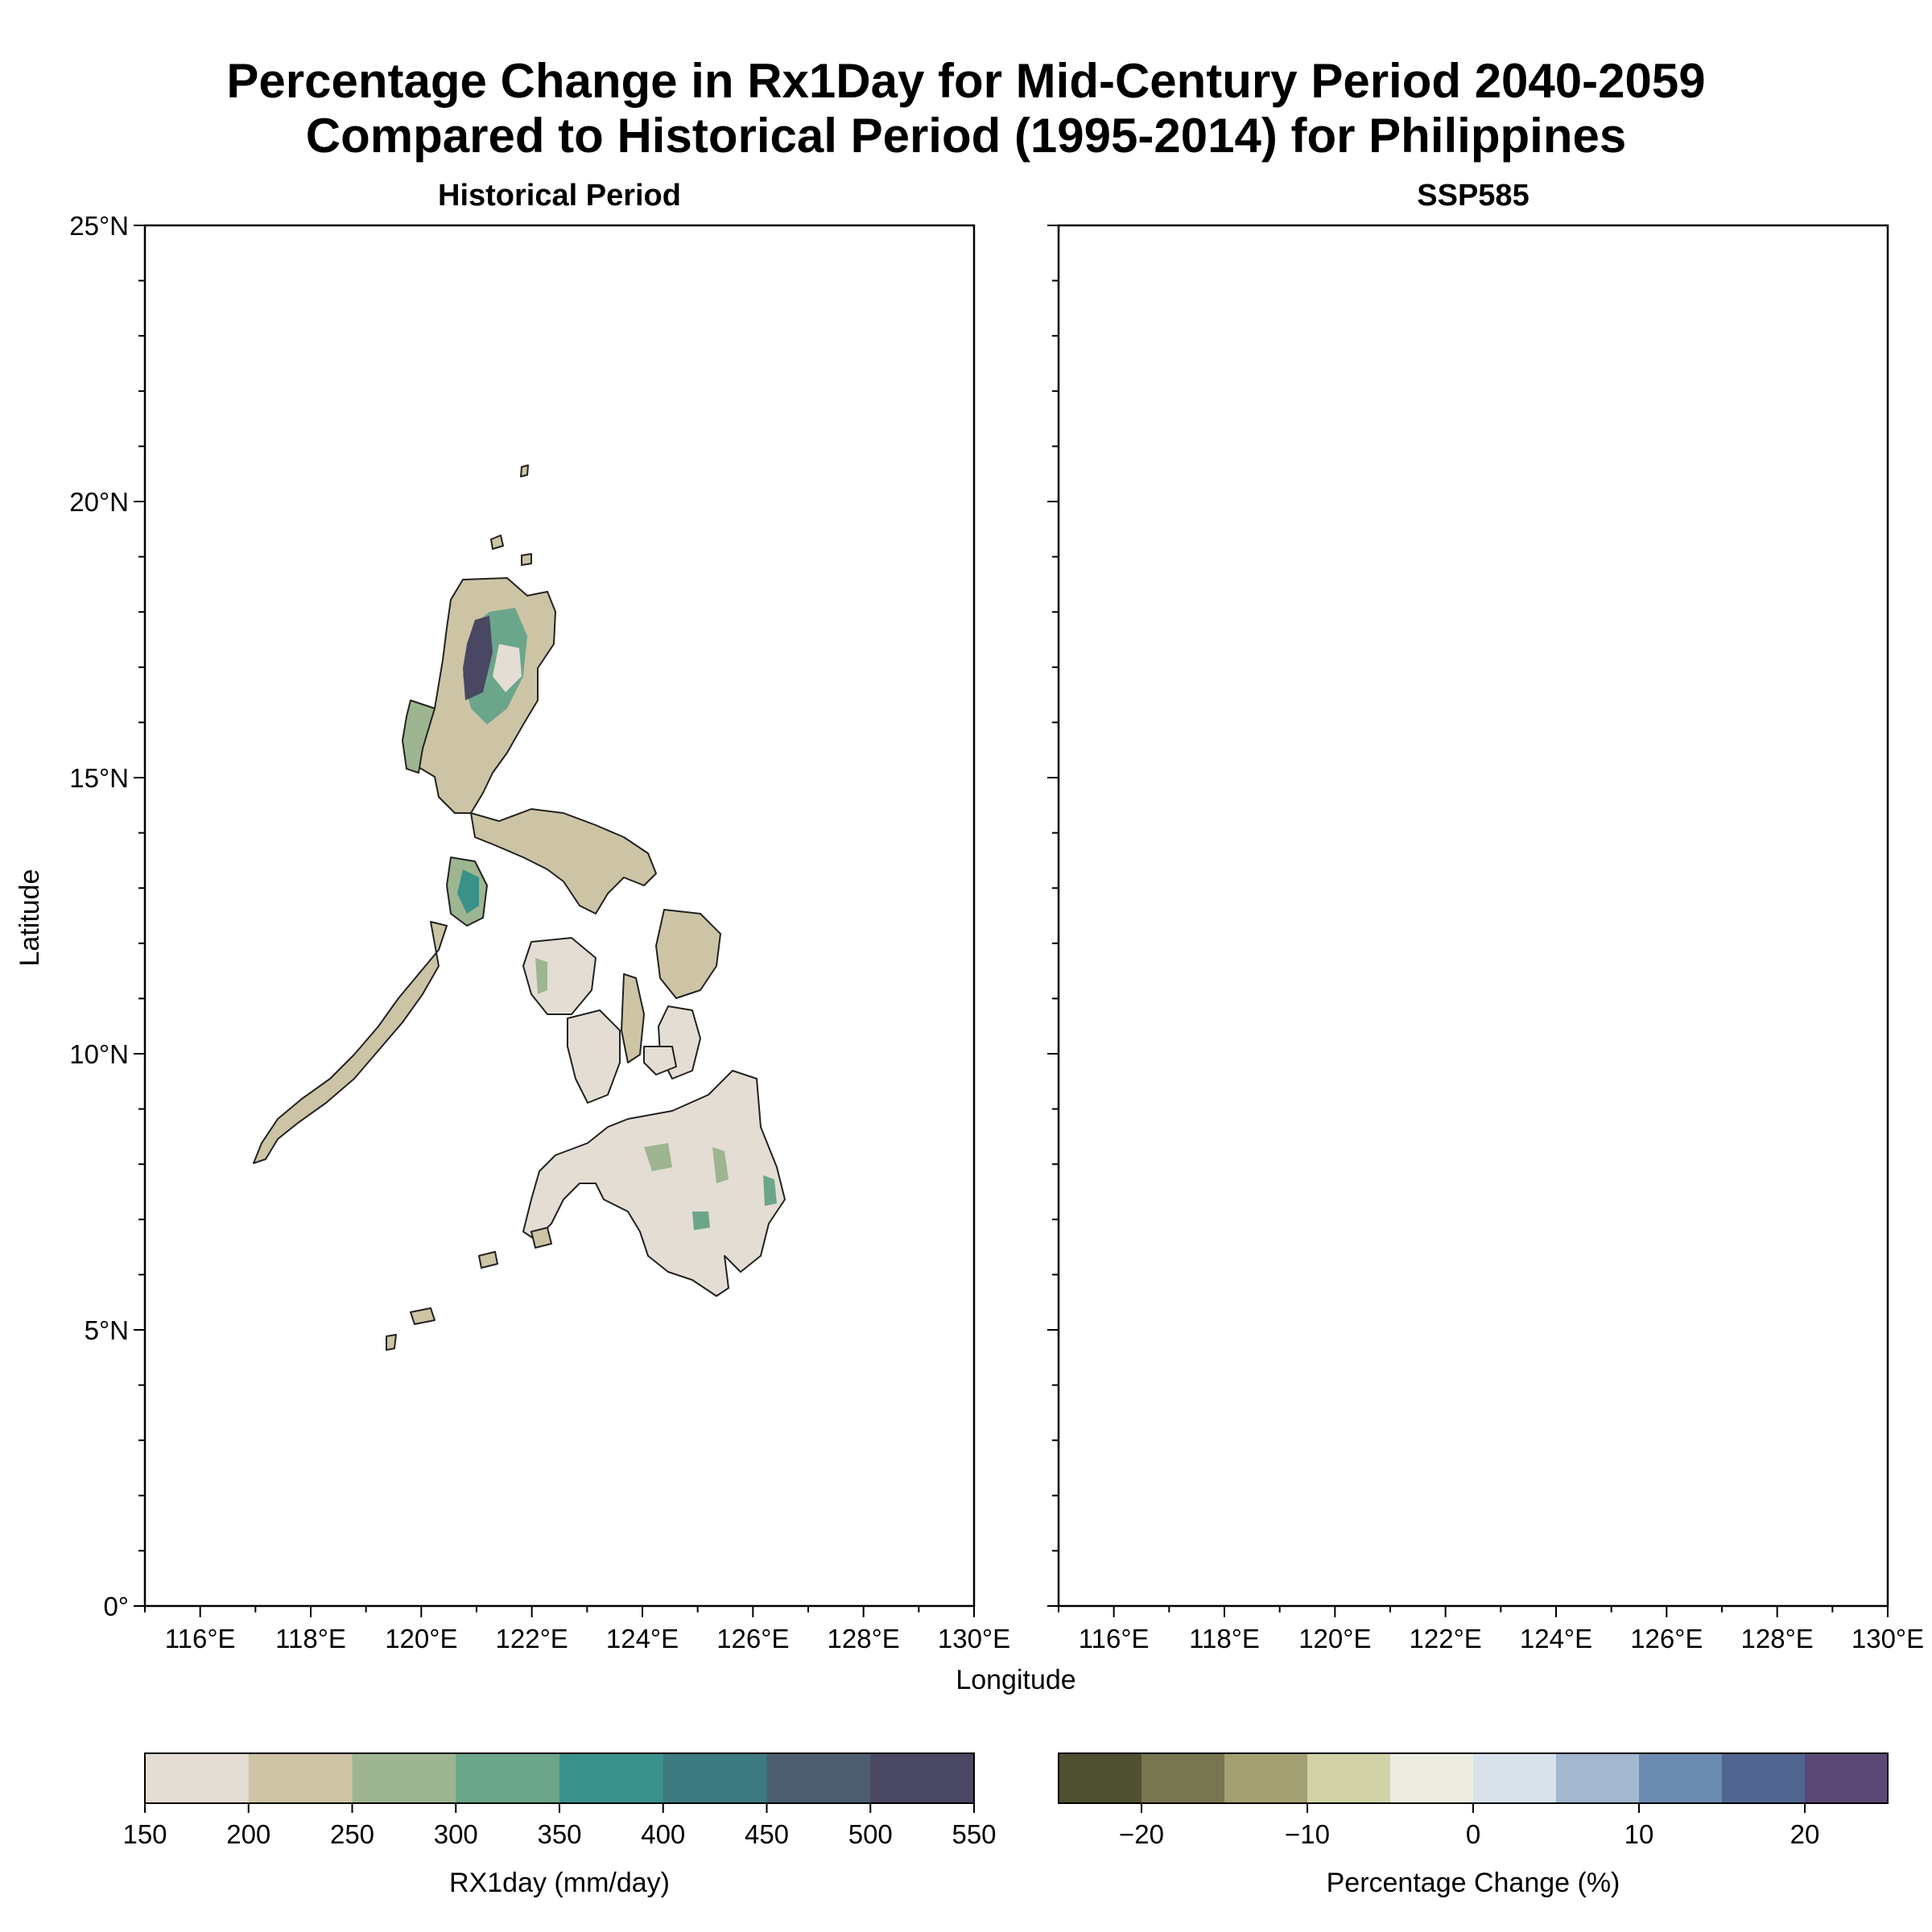  Describe the element at coordinates (974, 1834) in the screenshot. I see `colorbar-rx1day-tick-label-8: 550` at that location.